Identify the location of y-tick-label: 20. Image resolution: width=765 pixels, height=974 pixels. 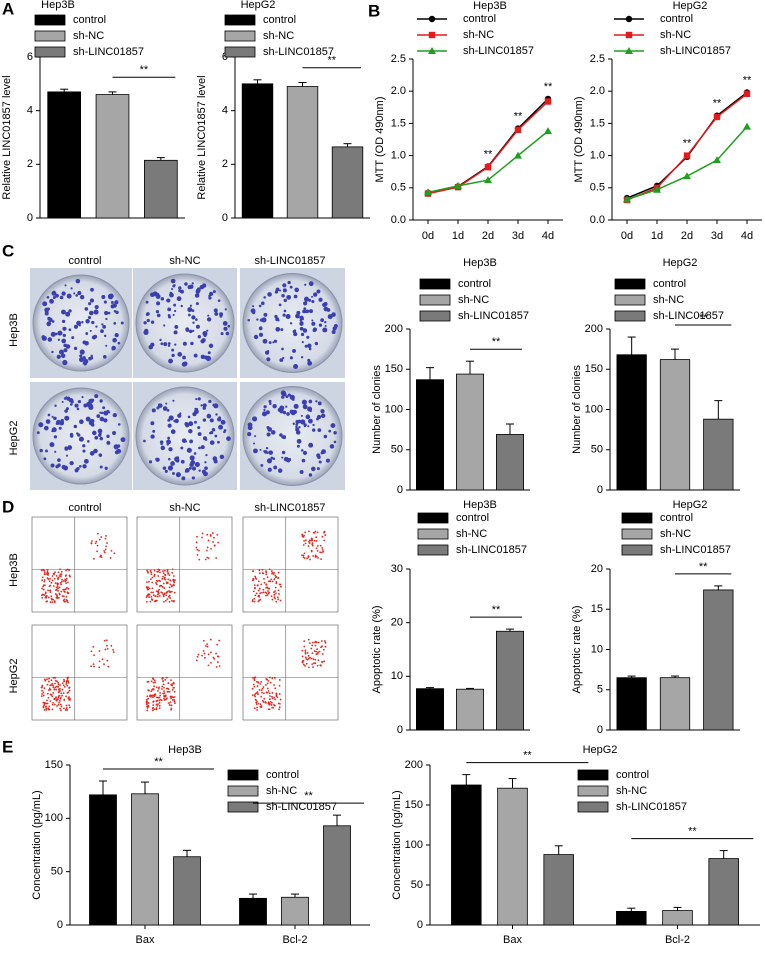
(597, 569).